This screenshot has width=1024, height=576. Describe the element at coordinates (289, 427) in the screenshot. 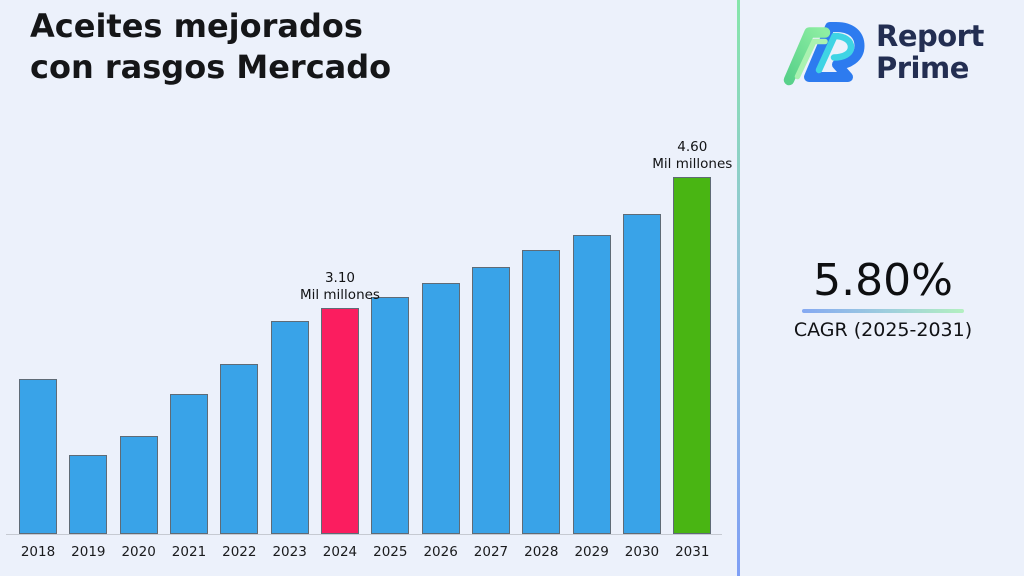

I see `bar-2023` at that location.